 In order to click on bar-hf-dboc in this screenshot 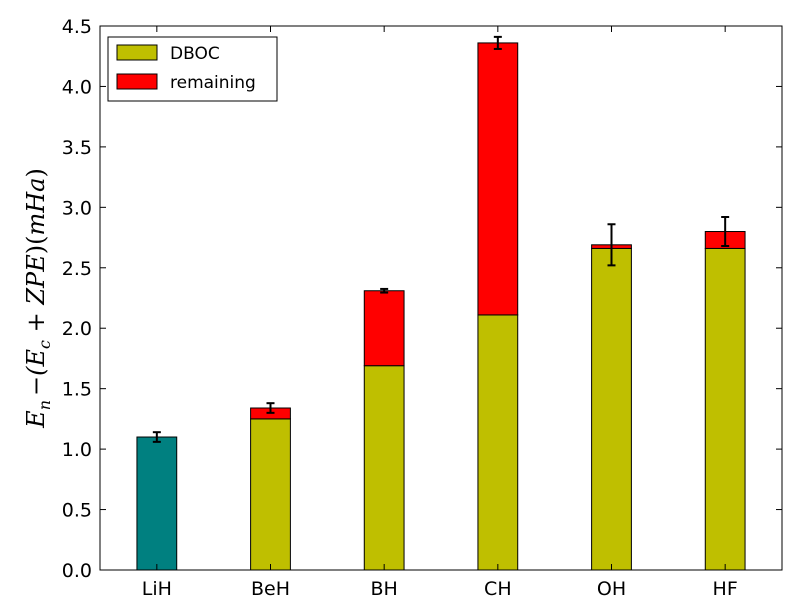, I will do `click(725, 409)`.